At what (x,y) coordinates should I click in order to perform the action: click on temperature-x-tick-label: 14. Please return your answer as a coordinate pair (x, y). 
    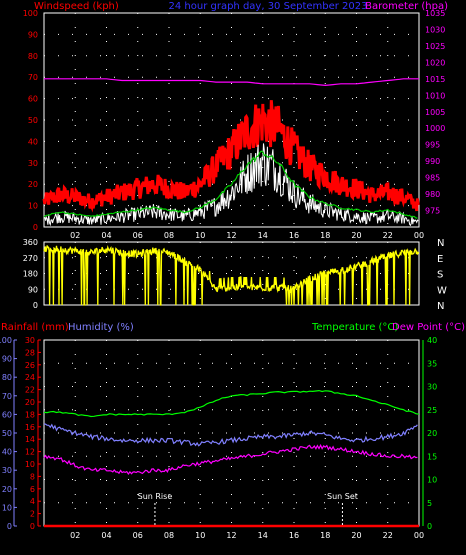
    Looking at the image, I should click on (263, 535).